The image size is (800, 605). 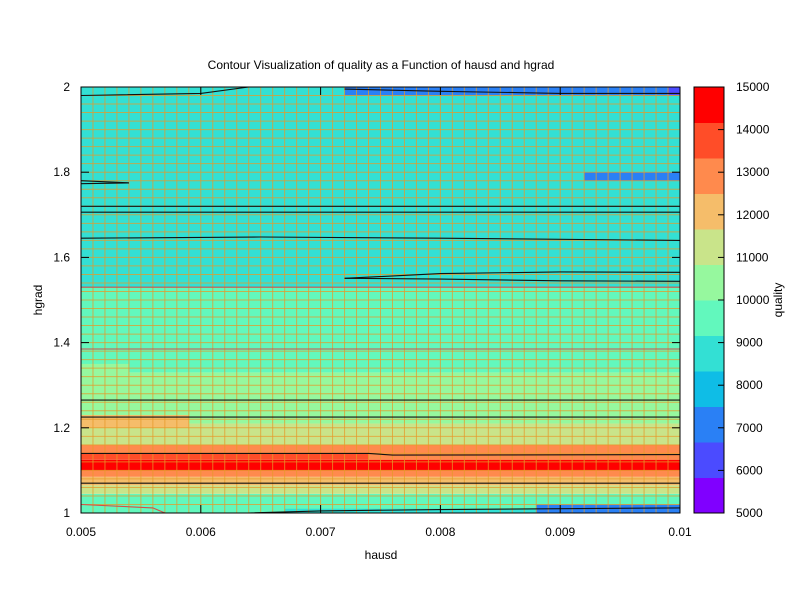 I want to click on colorbar-tick-label: 10000, so click(x=753, y=300).